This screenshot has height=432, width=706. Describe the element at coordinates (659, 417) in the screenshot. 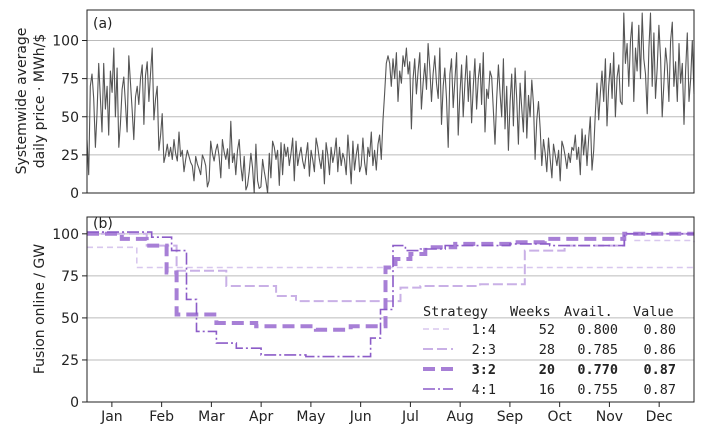

I see `panel-b-x-tick-label: Dec` at that location.